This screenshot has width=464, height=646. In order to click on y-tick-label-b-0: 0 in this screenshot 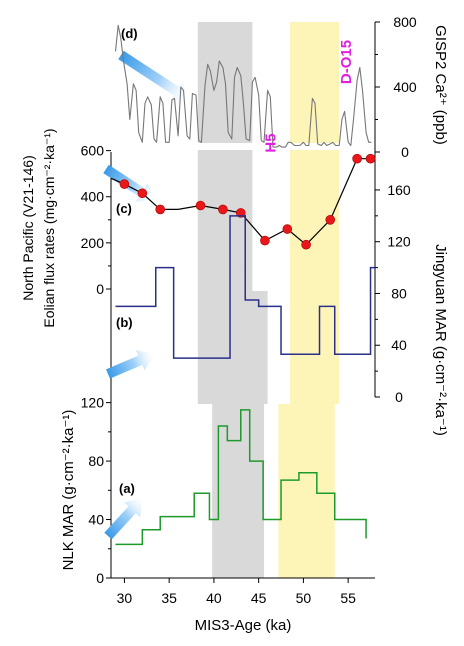, I will do `click(399, 397)`.